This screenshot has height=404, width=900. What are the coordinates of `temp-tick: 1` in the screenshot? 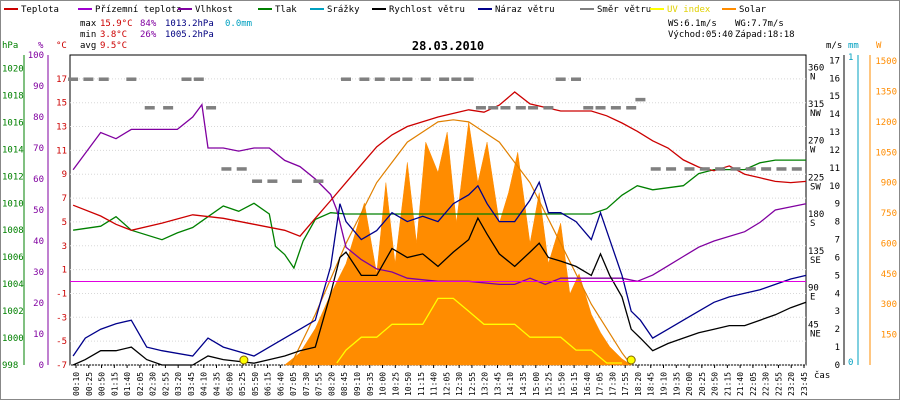 It's located at (64, 271).